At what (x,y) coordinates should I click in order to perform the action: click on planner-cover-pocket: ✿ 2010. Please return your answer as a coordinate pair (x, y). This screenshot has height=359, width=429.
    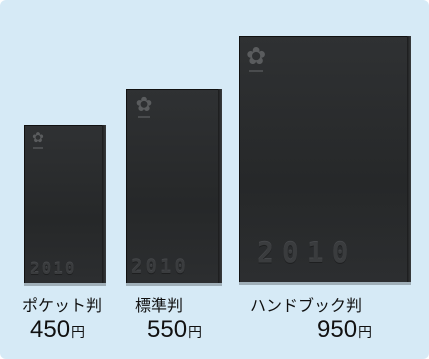
    Looking at the image, I should click on (65, 205).